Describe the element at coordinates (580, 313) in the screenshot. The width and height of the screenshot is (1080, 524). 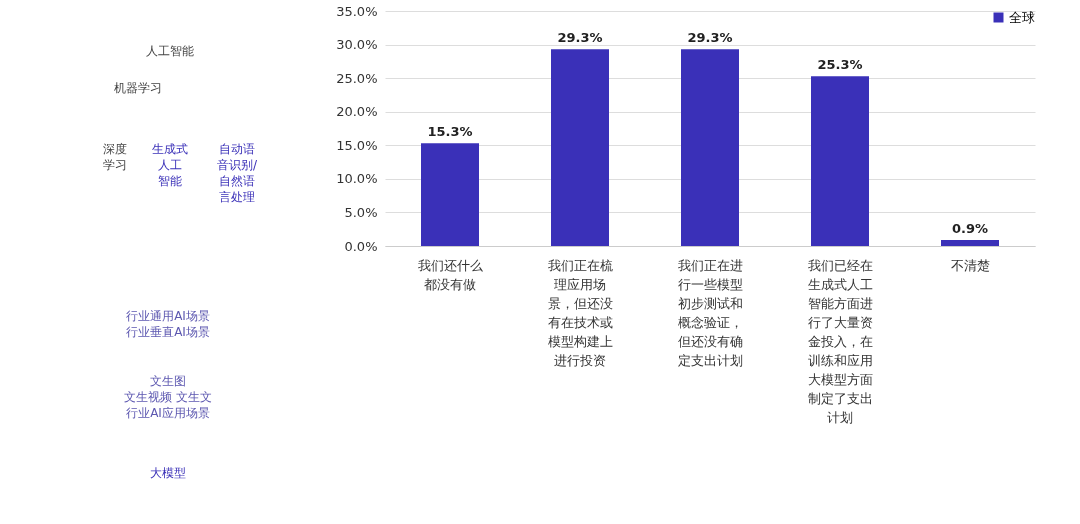
I see `x-tick-label: 我们正在梳理应用场景，但还没有在技术或模型构建上进行投资` at that location.